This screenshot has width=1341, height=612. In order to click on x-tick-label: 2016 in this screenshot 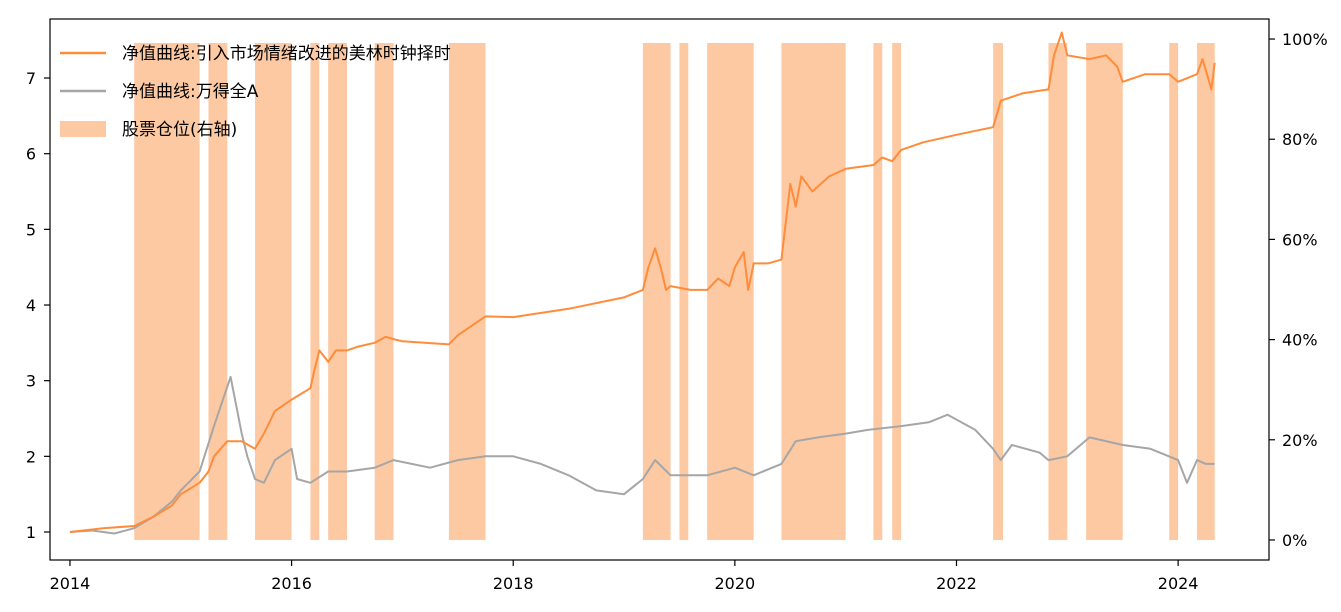, I will do `click(291, 583)`.